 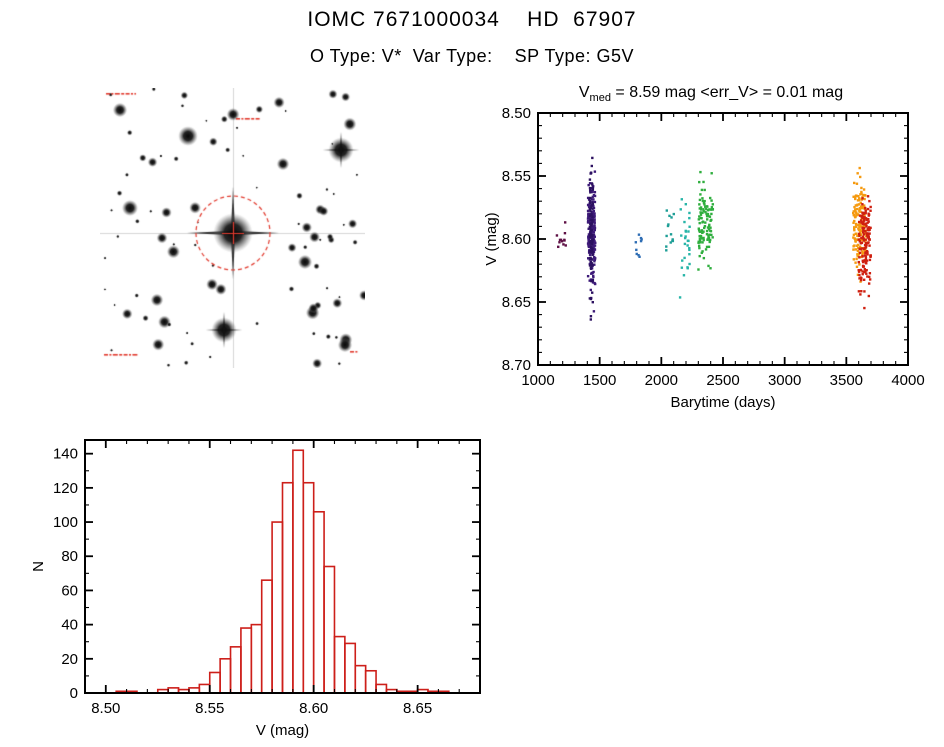 I want to click on finding-chart-canvas, so click(x=232, y=228).